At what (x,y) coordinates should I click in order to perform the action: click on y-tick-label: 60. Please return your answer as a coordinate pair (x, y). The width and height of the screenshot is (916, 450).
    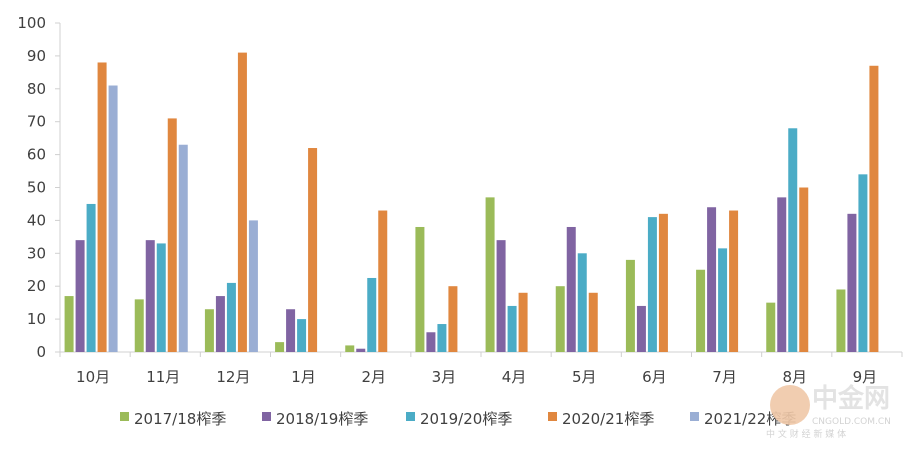
    Looking at the image, I should click on (36, 155).